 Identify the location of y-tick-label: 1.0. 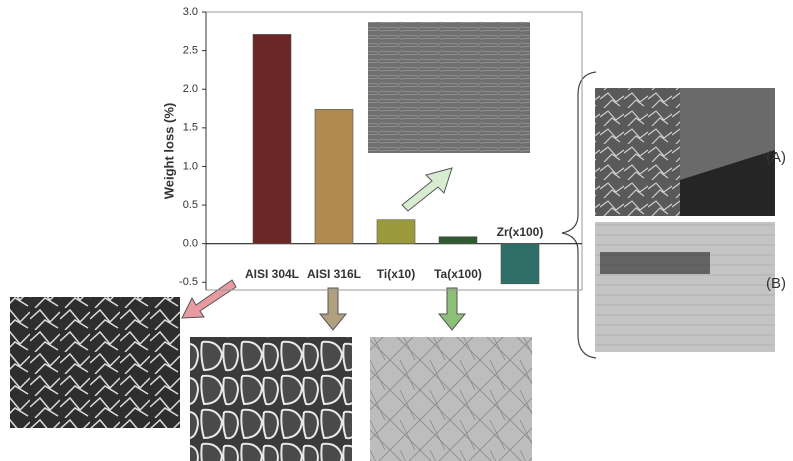
(190, 166).